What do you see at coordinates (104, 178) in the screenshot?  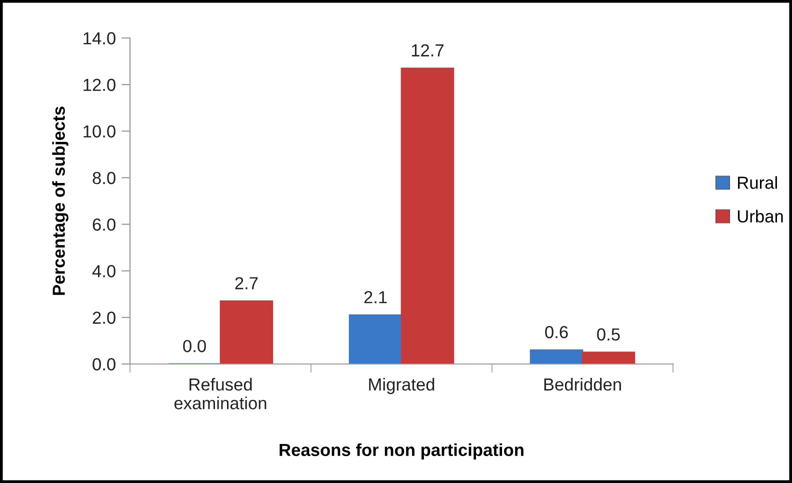 I see `y-tick-label: 8.0` at bounding box center [104, 178].